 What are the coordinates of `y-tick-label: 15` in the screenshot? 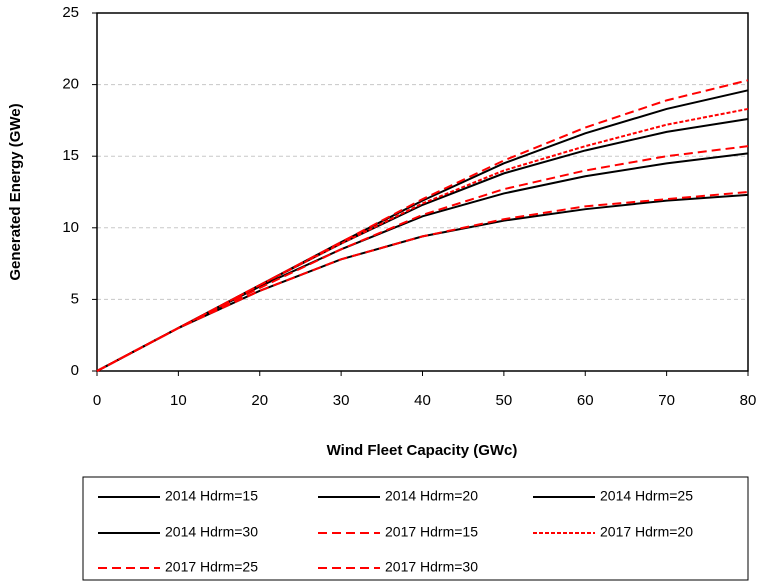 It's located at (70, 155).